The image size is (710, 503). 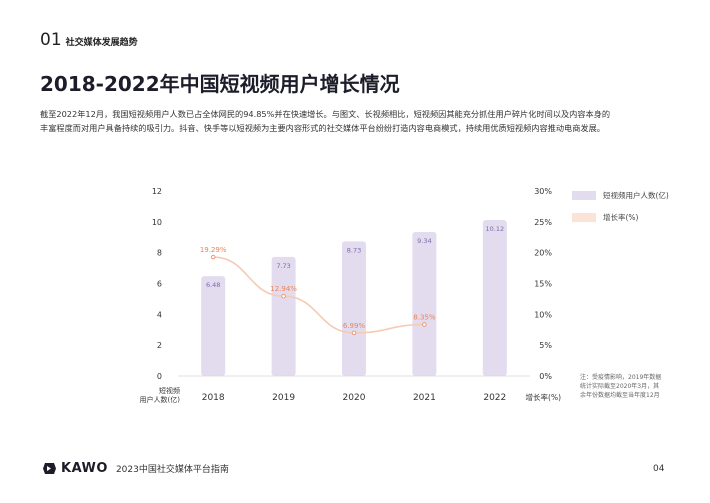 I want to click on section-number: 01, so click(x=51, y=40).